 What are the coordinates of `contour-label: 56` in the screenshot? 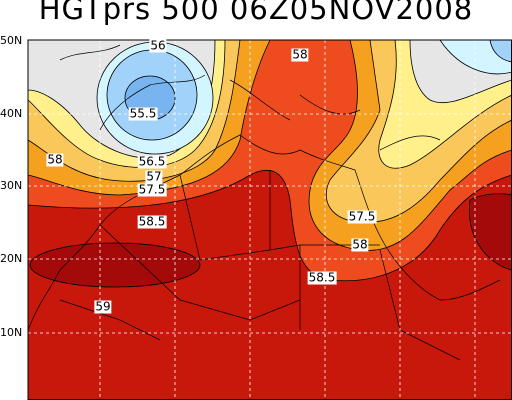 It's located at (158, 45).